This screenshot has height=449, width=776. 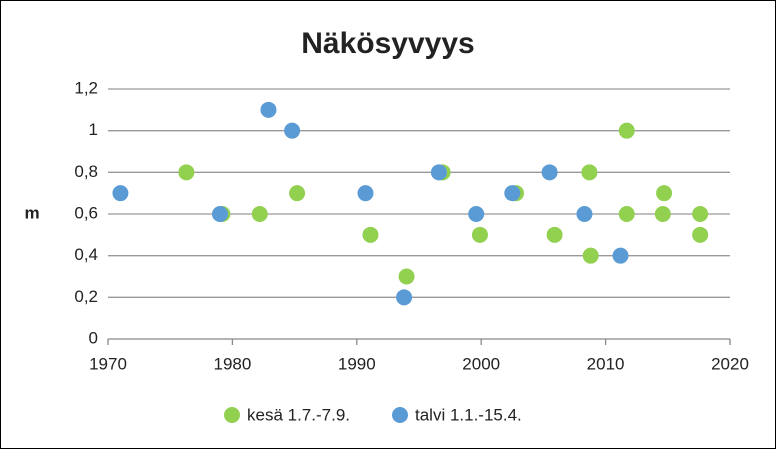 I want to click on y-tick-label: 1,2, so click(x=86, y=87).